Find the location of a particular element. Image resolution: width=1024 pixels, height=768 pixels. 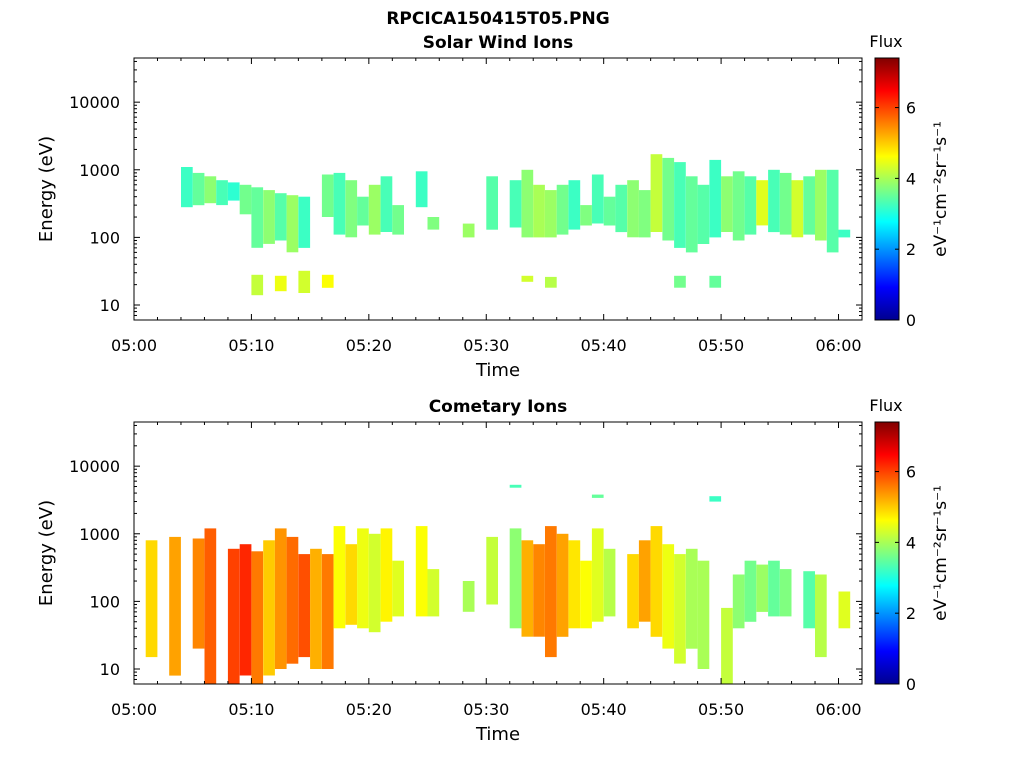

x-tick-label: 05:10 is located at coordinates (251, 709).